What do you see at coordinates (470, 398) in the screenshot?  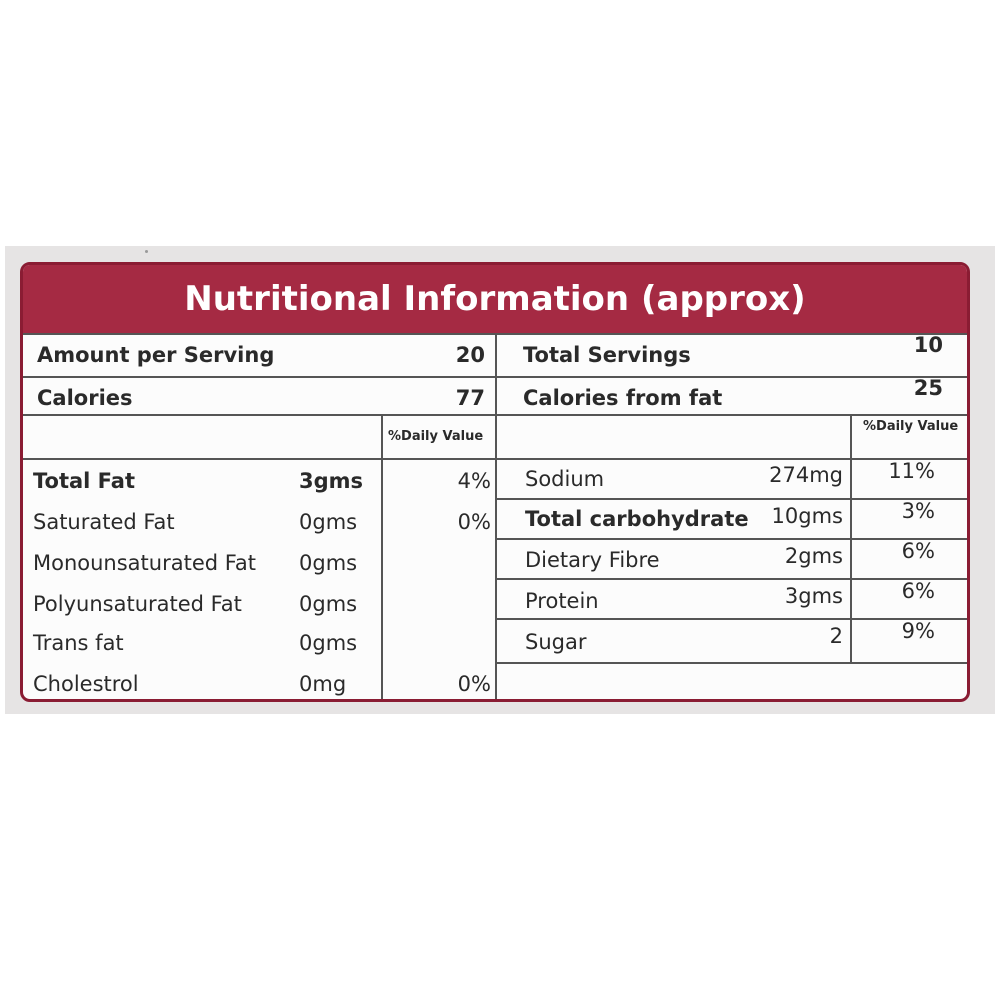 I see `calories-value: 77` at bounding box center [470, 398].